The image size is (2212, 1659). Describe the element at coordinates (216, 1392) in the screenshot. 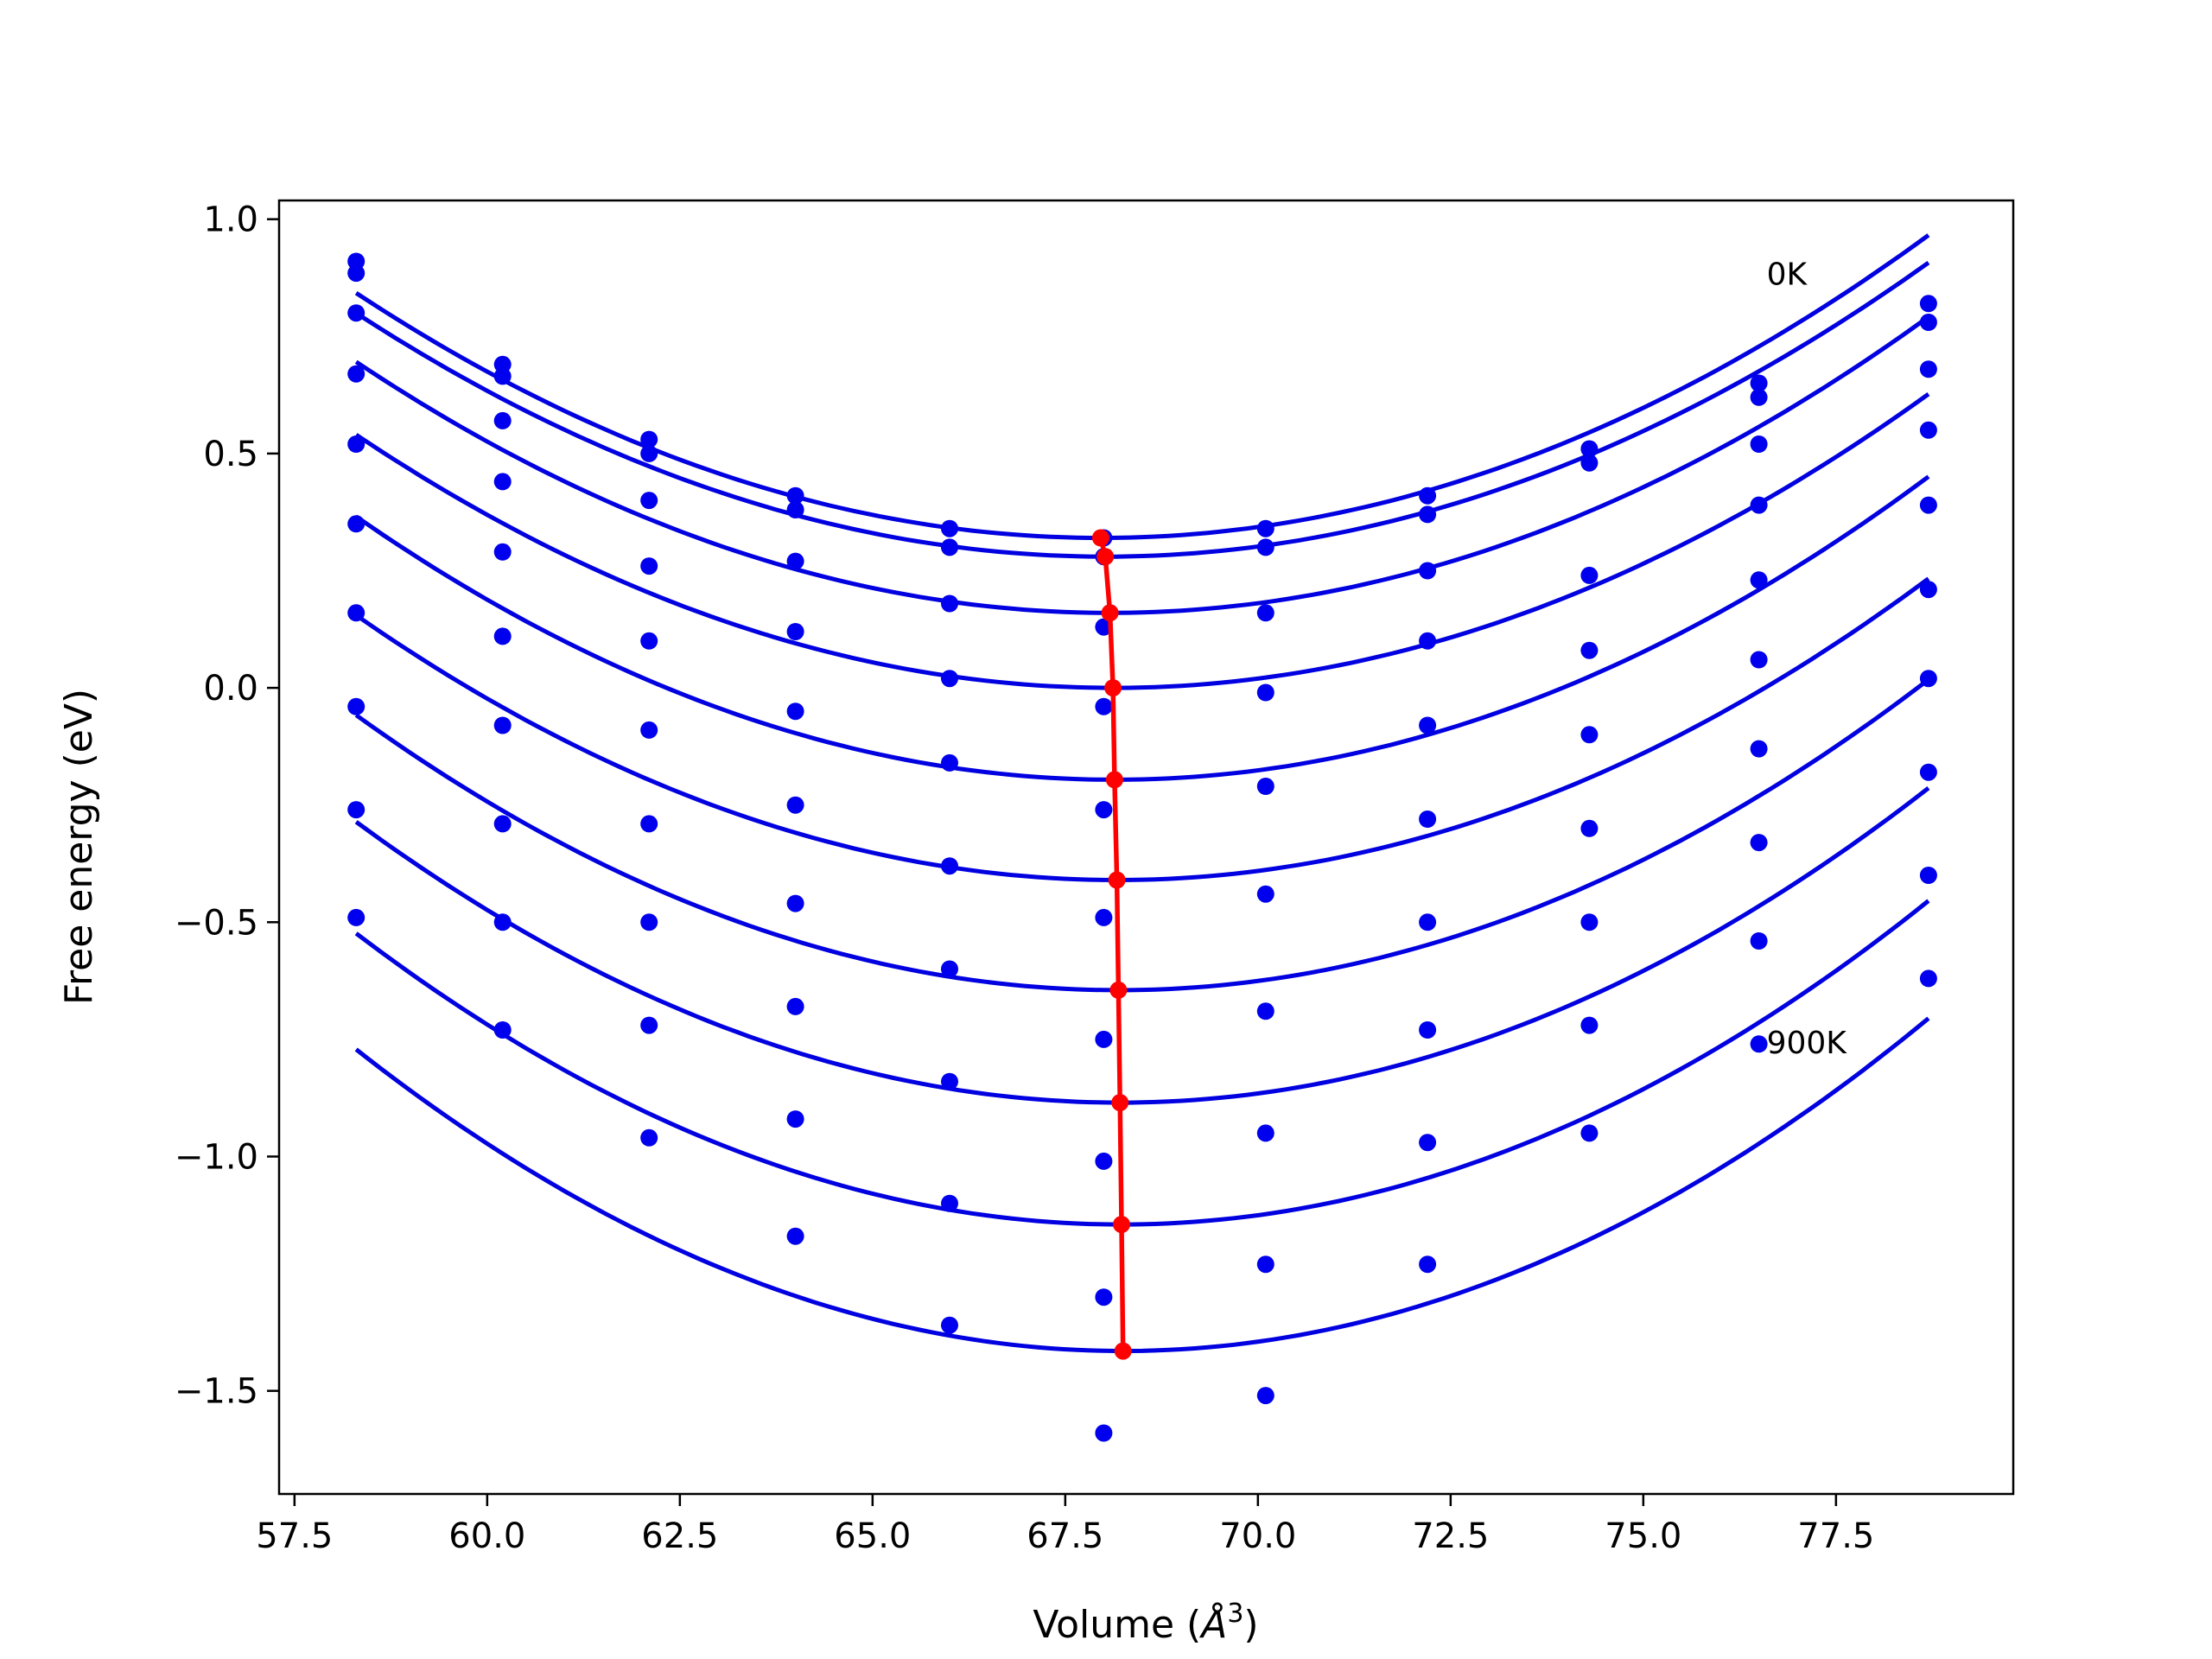

I see `y-tick-label-5: −1.5` at that location.